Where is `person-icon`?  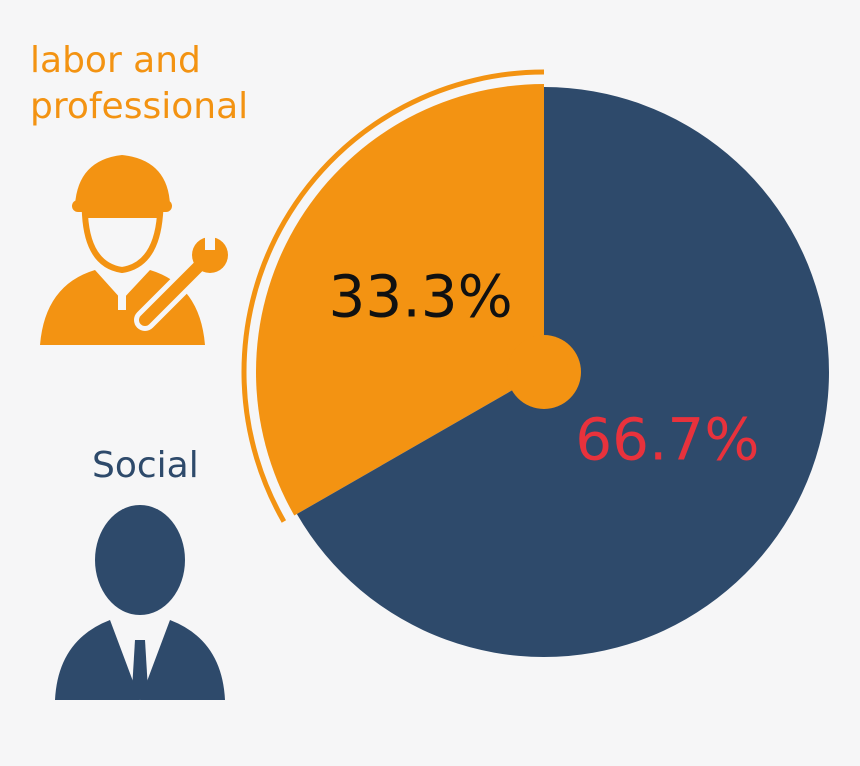 person-icon is located at coordinates (140, 602).